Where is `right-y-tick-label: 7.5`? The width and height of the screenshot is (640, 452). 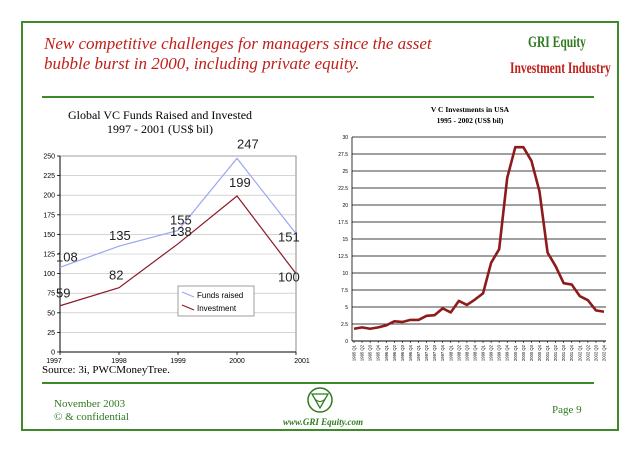
right-y-tick-label: 7.5 is located at coordinates (344, 291).